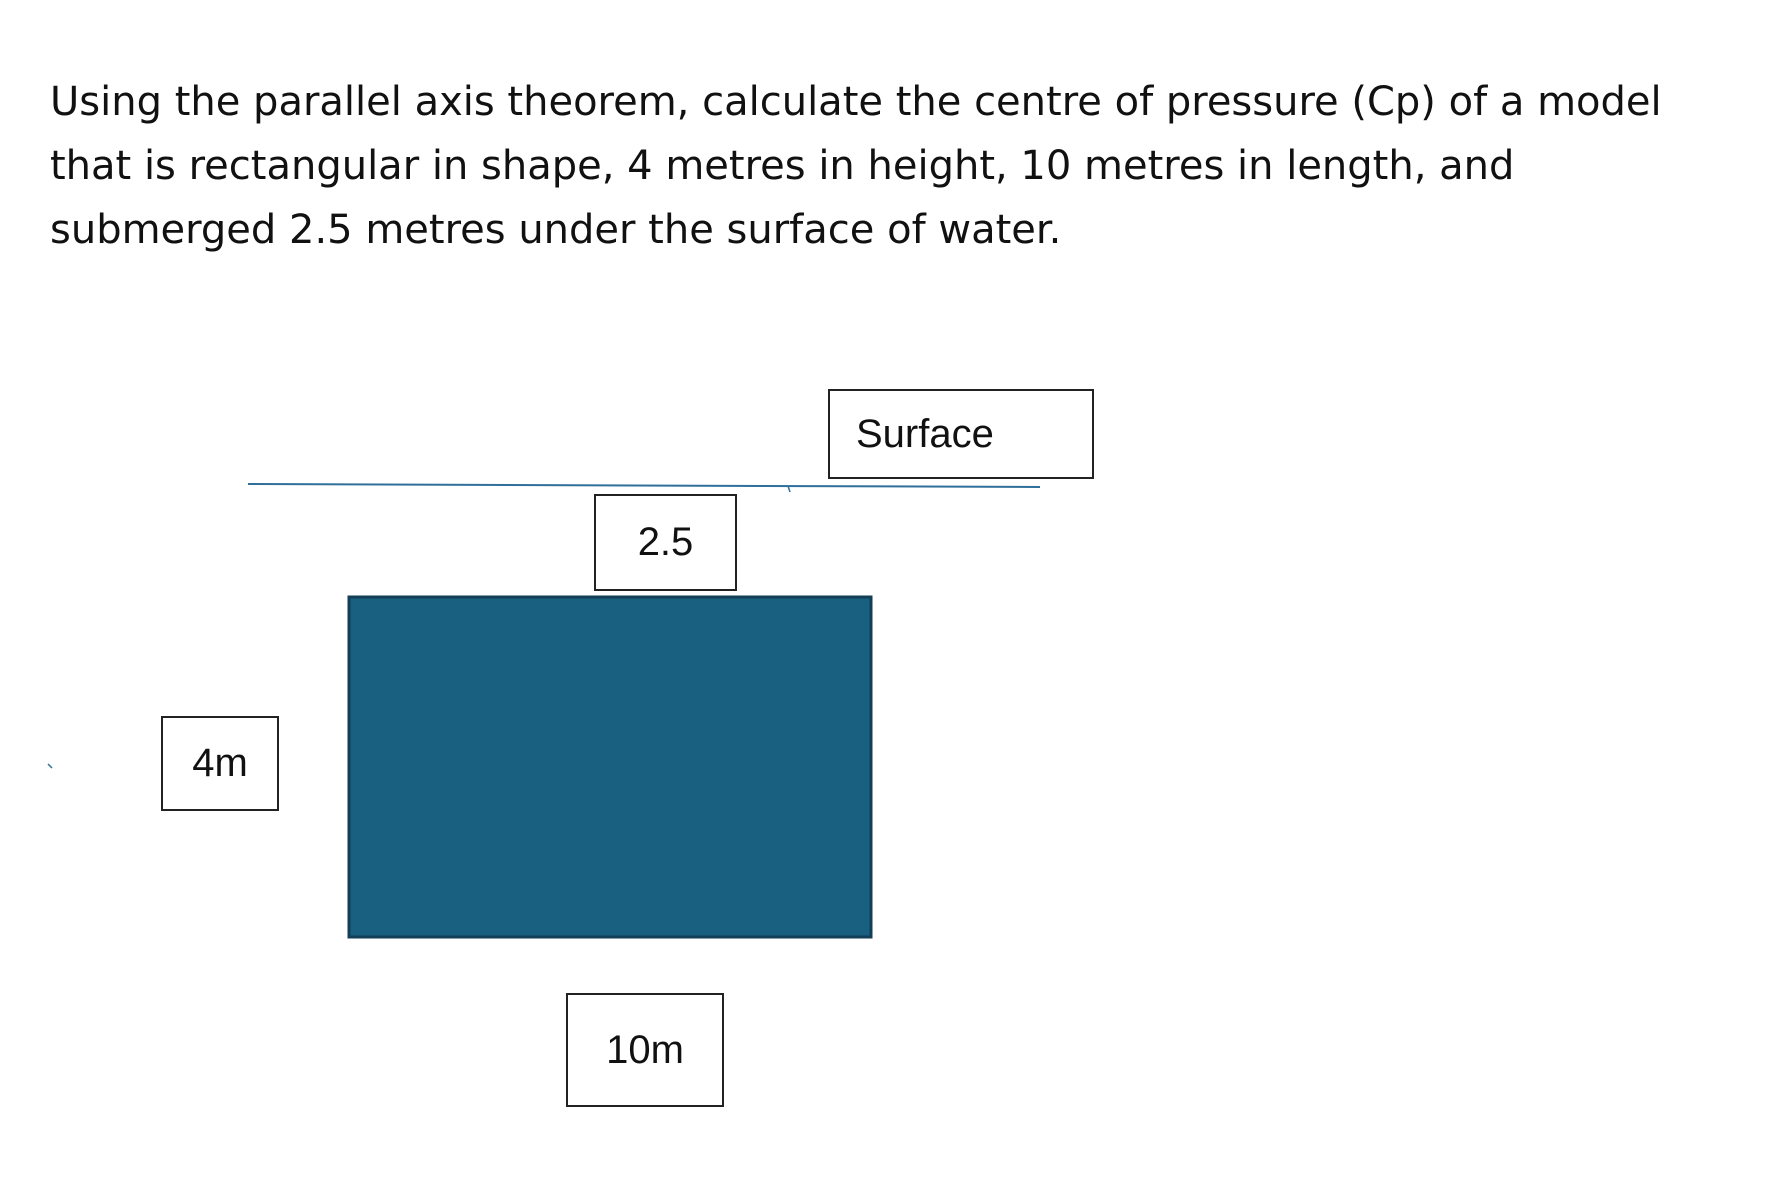  What do you see at coordinates (50, 766) in the screenshot?
I see `stray-mark` at bounding box center [50, 766].